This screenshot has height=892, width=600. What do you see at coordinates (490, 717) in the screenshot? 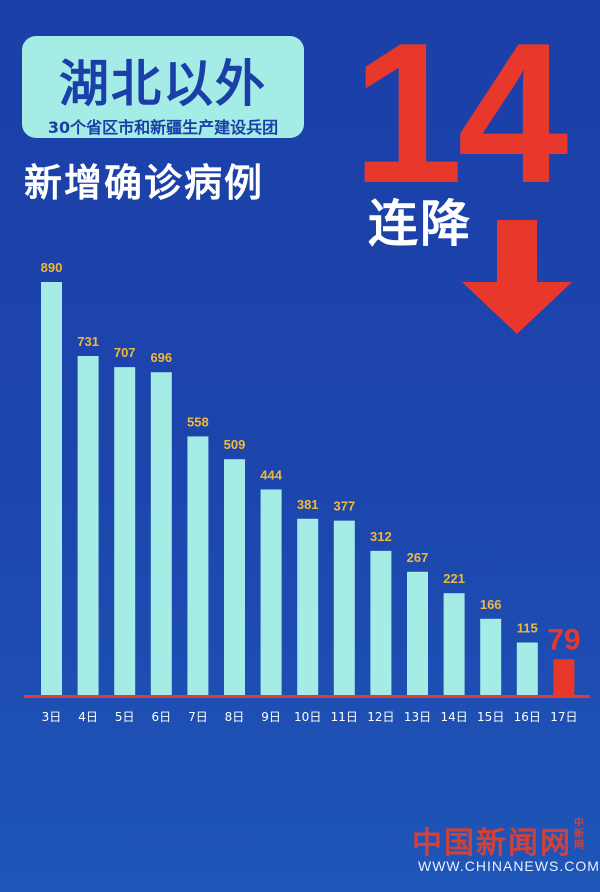
I see `x-tick-label: 15日` at bounding box center [490, 717].